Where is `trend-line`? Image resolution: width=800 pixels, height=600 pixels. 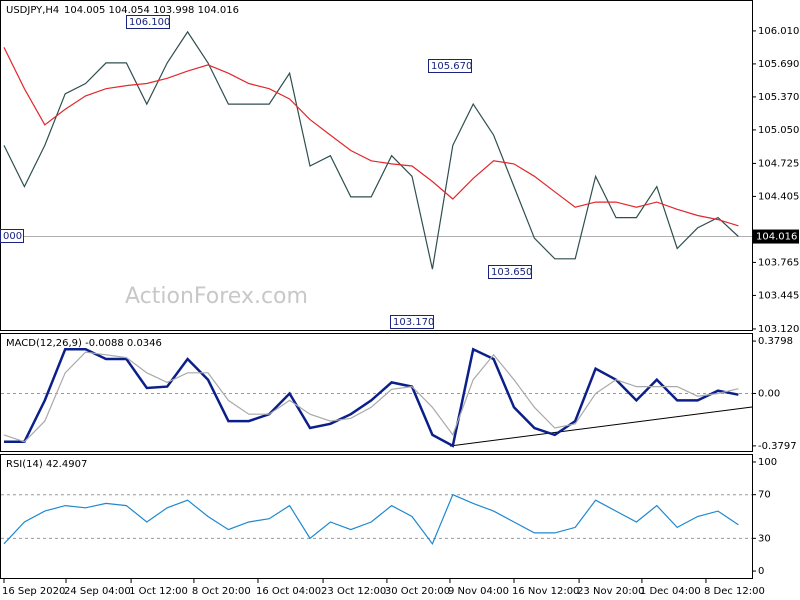
trend-line is located at coordinates (601, 426).